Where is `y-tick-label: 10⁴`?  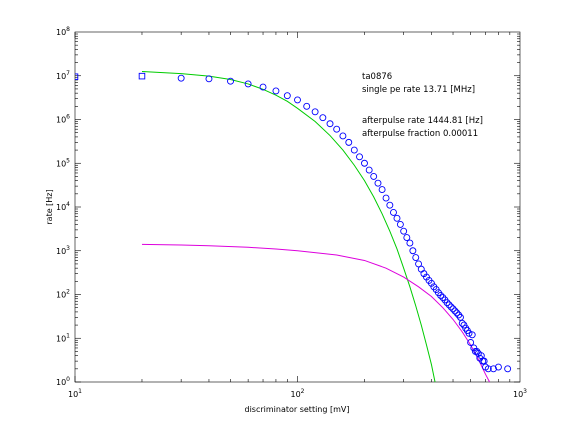
y-tick-label: 10⁴ is located at coordinates (63, 206).